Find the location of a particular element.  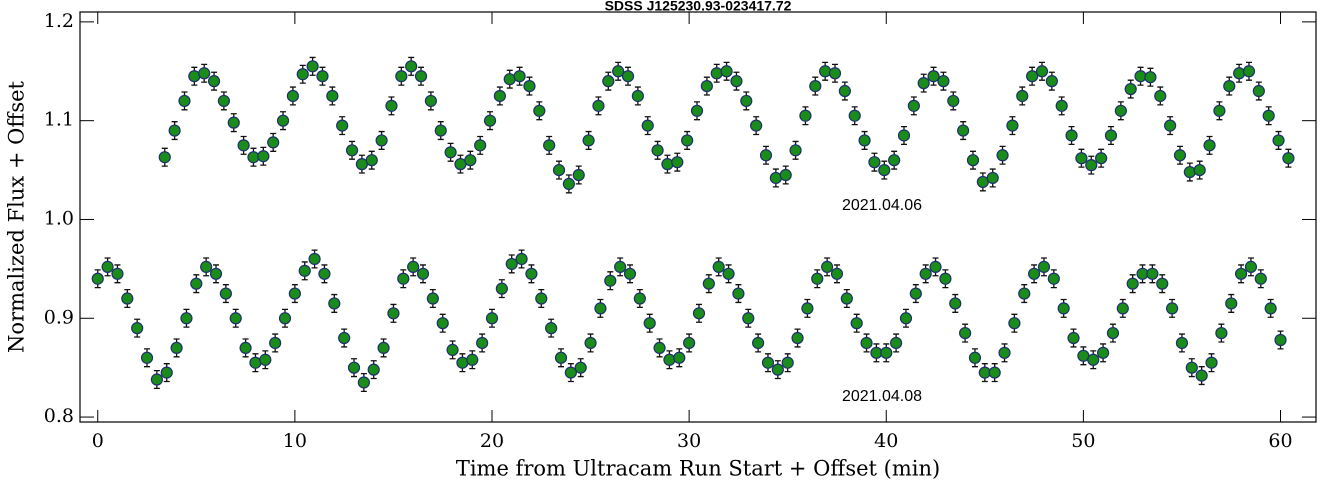

x-tick-label: 10 is located at coordinates (295, 441).